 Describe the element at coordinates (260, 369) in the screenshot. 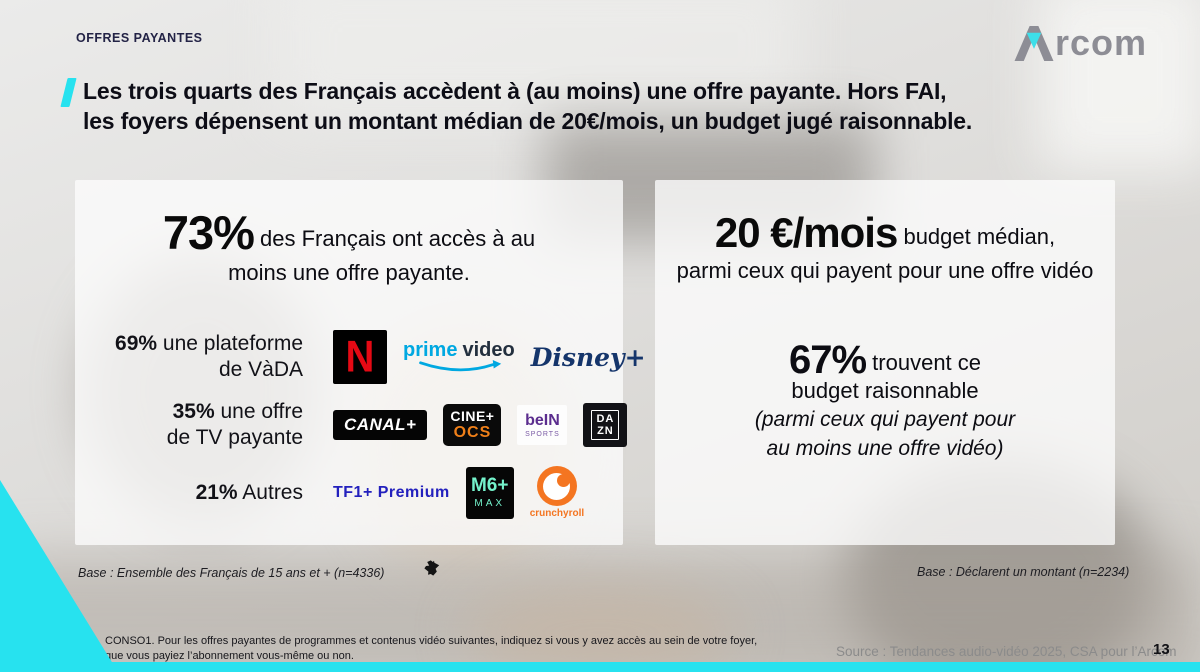

I see `stat-text-vada-2: de VàDA` at that location.